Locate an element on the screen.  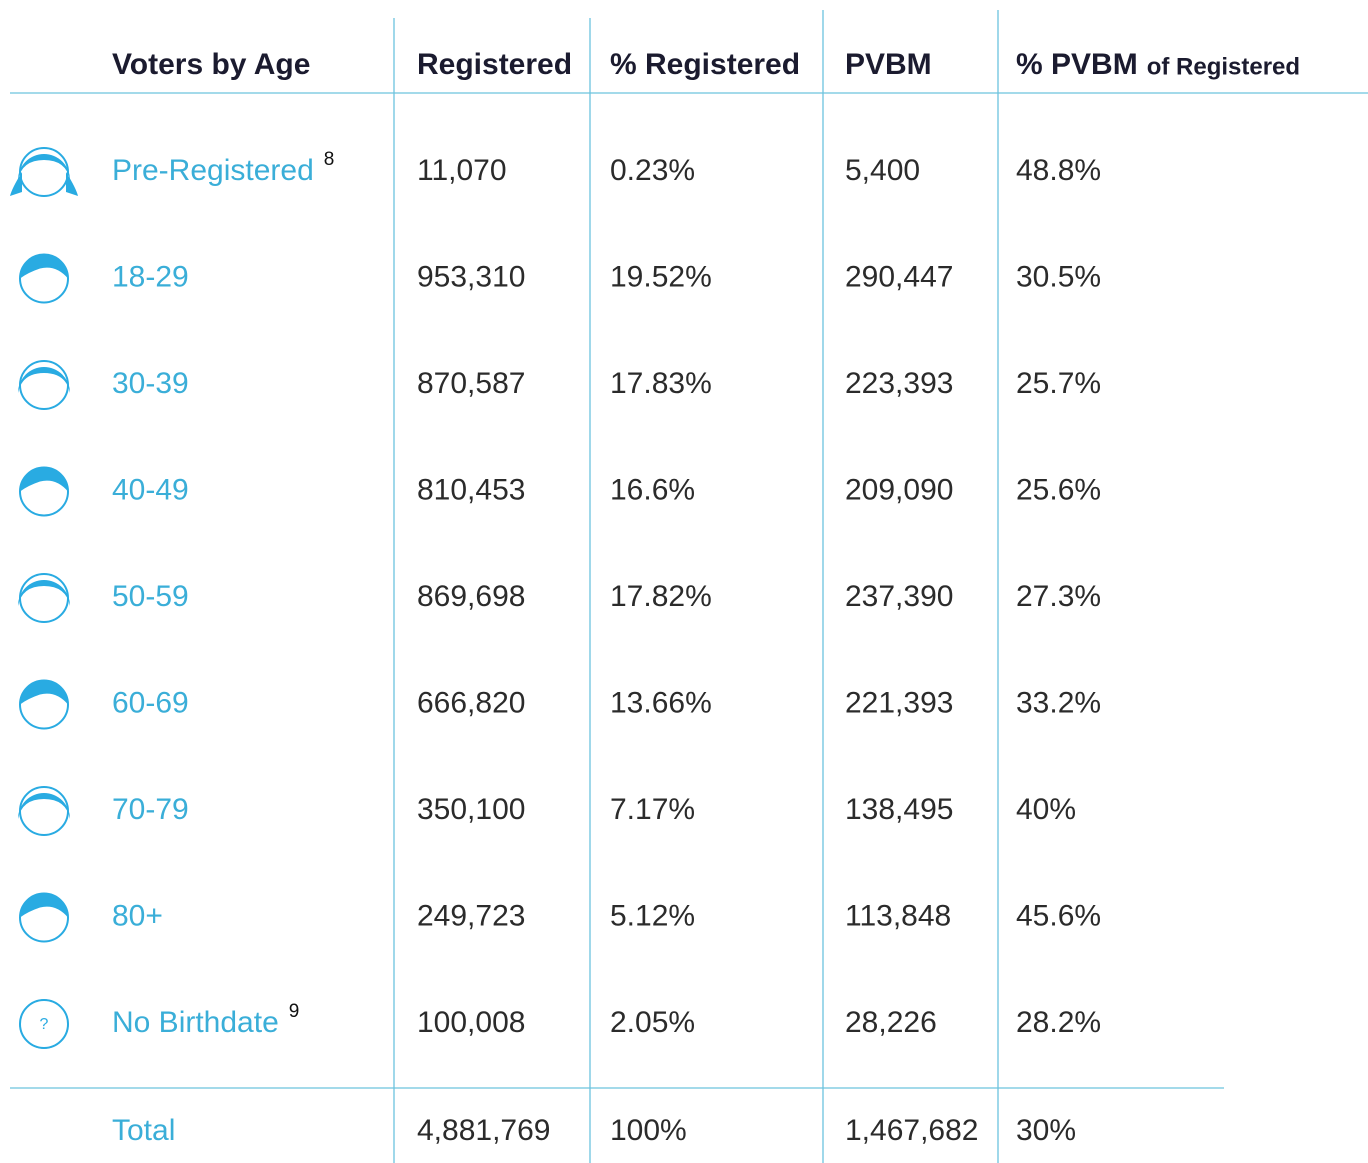
cell-value: 25.7% is located at coordinates (1058, 383).